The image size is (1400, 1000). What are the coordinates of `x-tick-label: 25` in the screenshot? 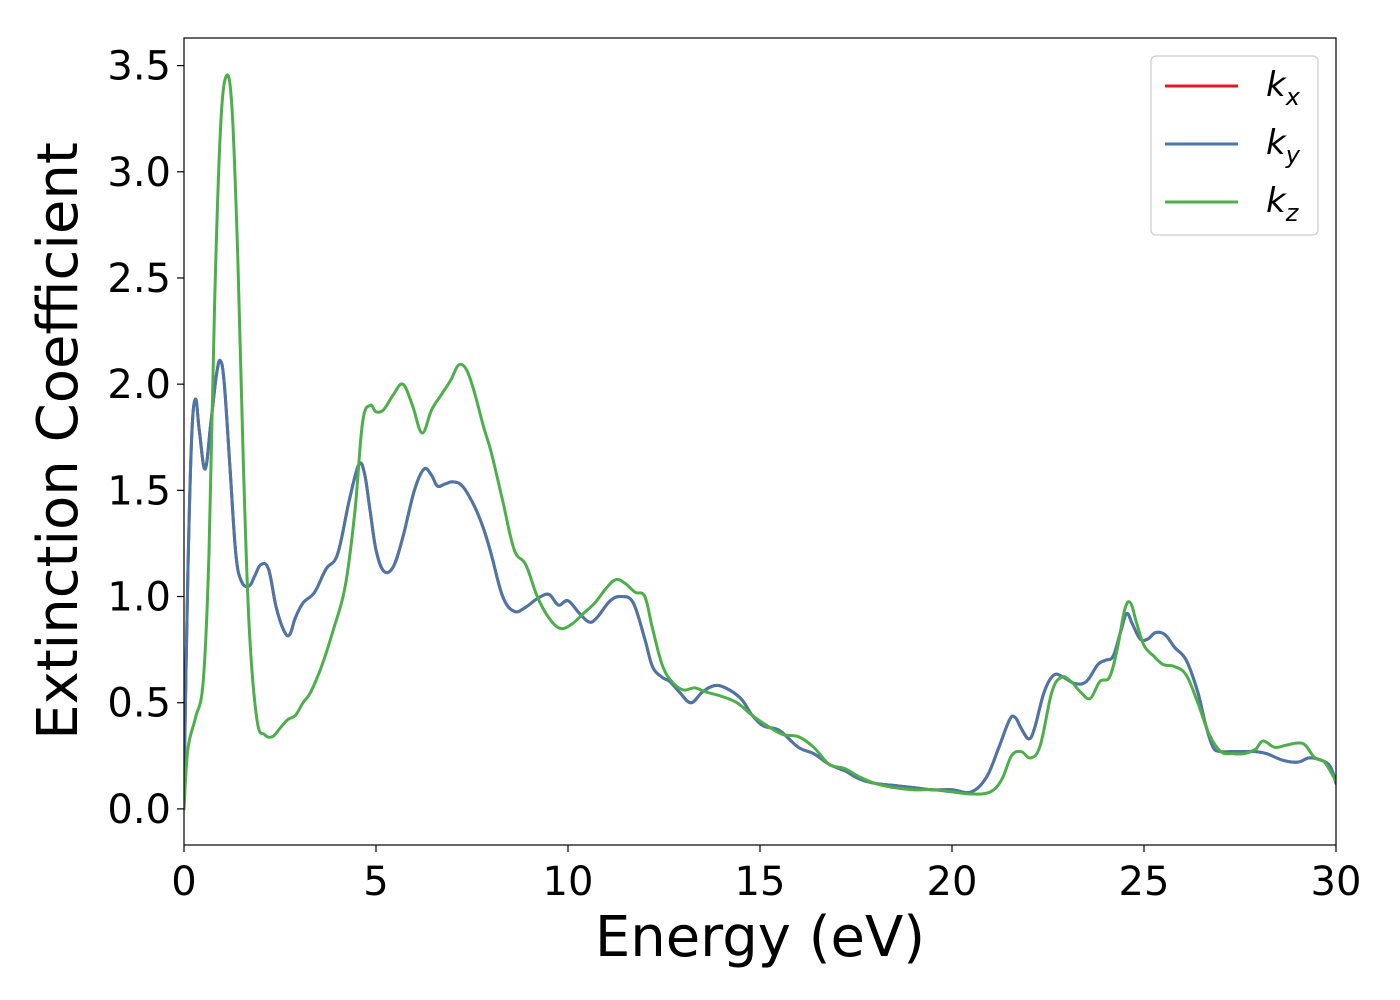 It's located at (1144, 882).